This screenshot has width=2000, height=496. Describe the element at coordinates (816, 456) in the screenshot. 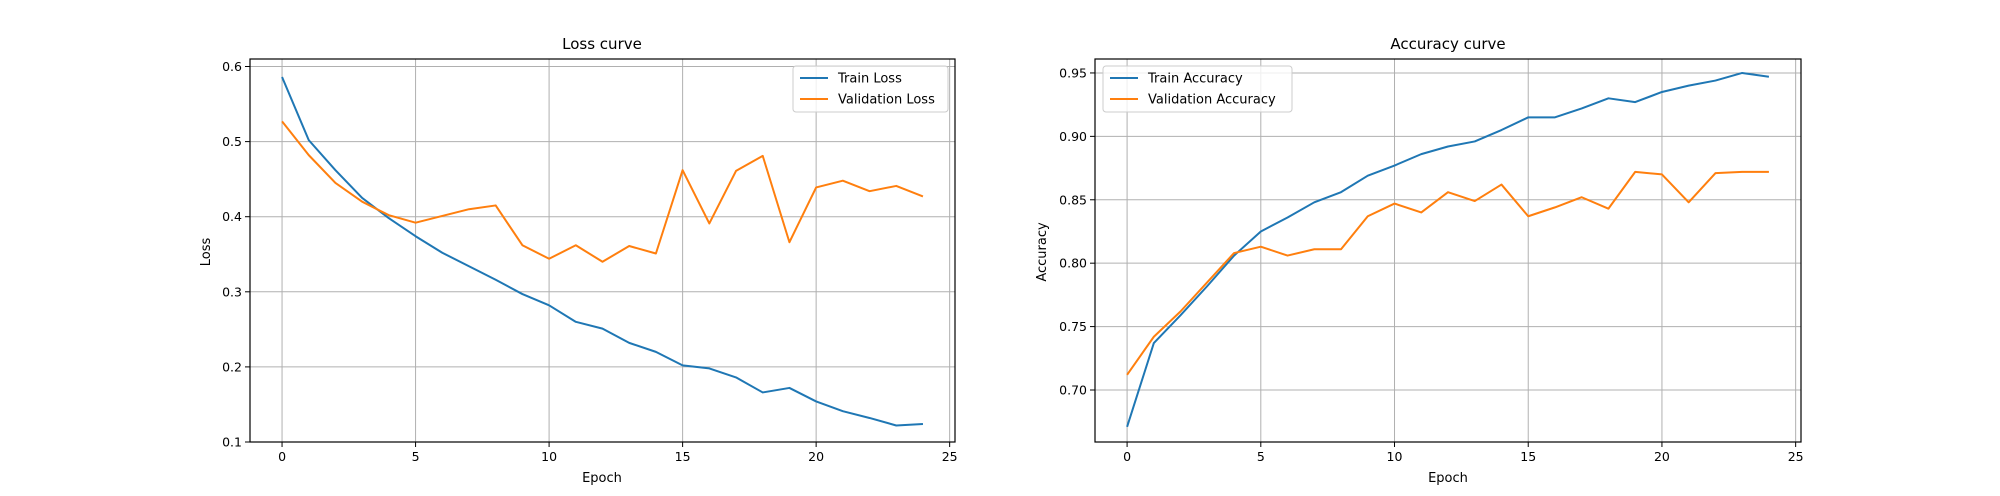

I see `loss-xtick-label: 20` at that location.